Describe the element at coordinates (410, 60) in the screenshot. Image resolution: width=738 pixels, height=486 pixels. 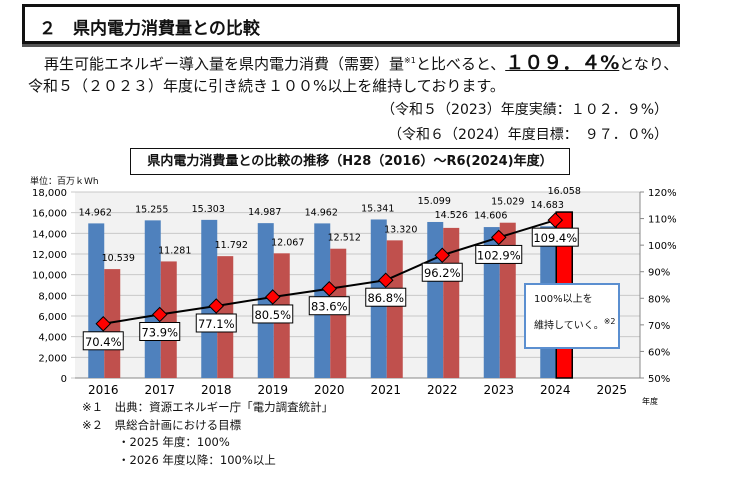
I see `footnote-ref: ※1` at that location.